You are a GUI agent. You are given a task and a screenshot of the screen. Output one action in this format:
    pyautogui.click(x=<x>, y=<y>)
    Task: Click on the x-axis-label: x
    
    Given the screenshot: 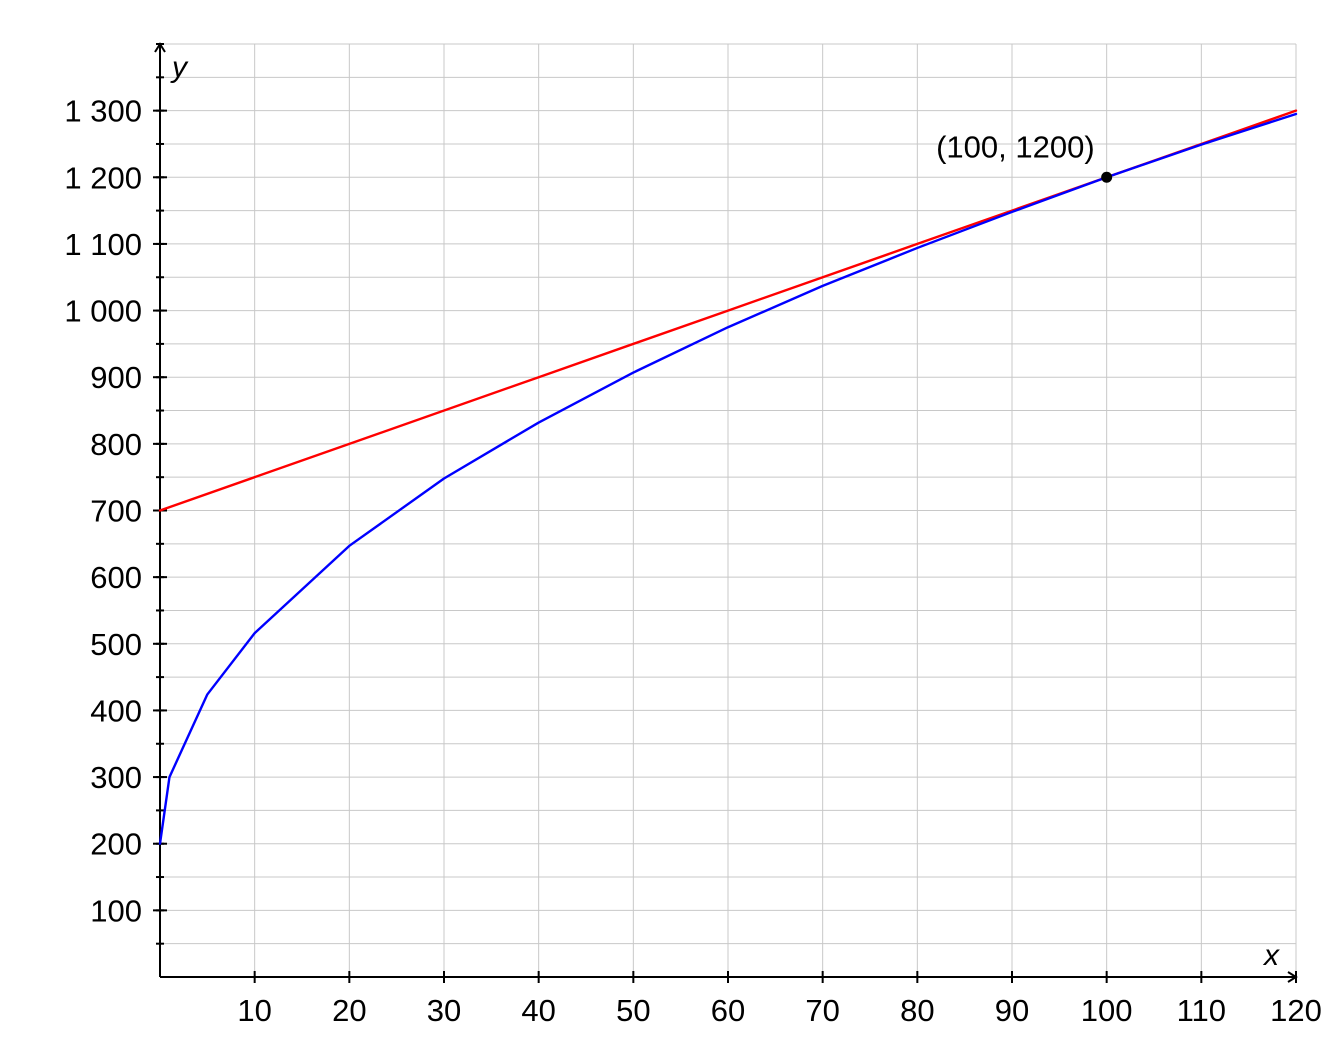 What is the action you would take?
    pyautogui.click(x=1271, y=955)
    